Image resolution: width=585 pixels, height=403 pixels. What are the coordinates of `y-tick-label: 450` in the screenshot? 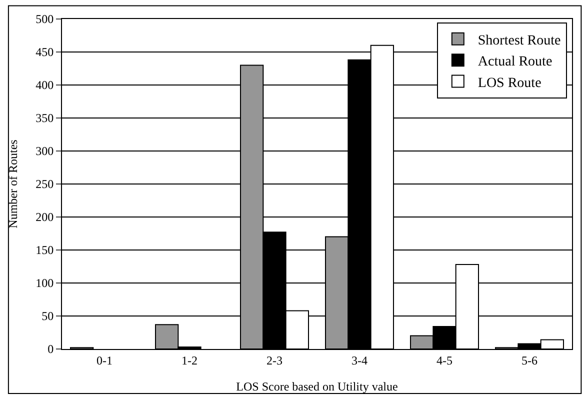 It's located at (45, 52).